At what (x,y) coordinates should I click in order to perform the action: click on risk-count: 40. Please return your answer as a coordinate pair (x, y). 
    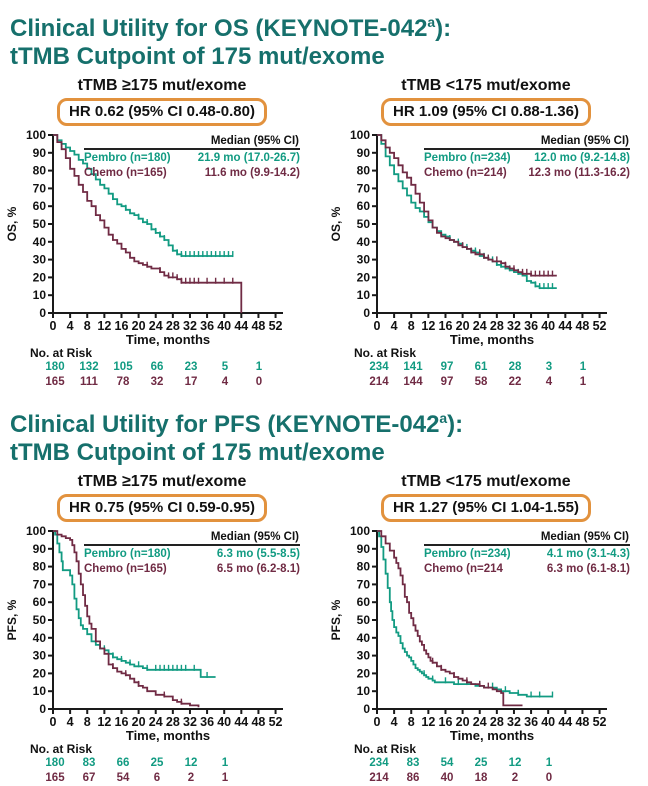
    Looking at the image, I should click on (447, 778).